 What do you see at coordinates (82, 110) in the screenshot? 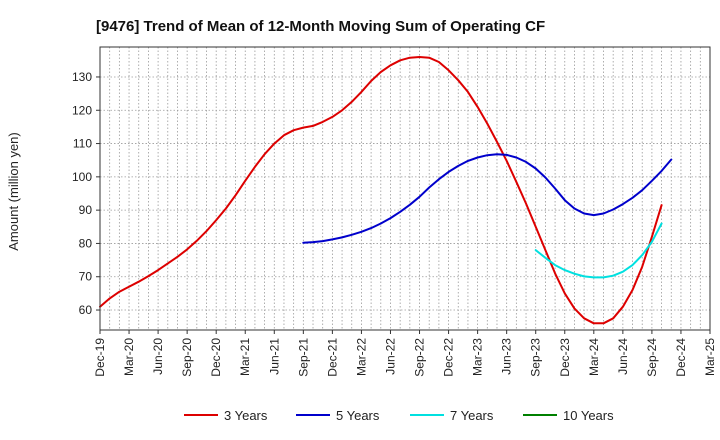
I see `y-tick-label: 120` at bounding box center [82, 110].